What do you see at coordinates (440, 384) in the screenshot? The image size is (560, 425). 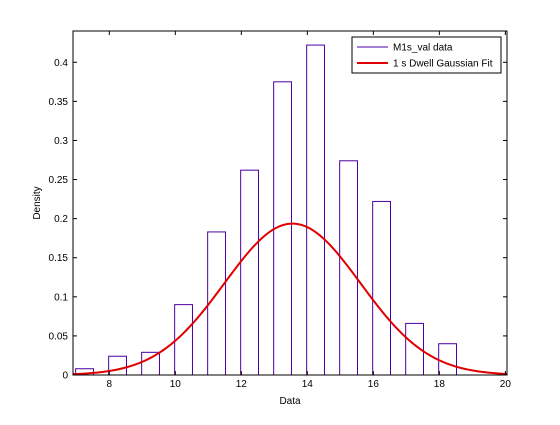 I see `x-tick-label: 18` at bounding box center [440, 384].